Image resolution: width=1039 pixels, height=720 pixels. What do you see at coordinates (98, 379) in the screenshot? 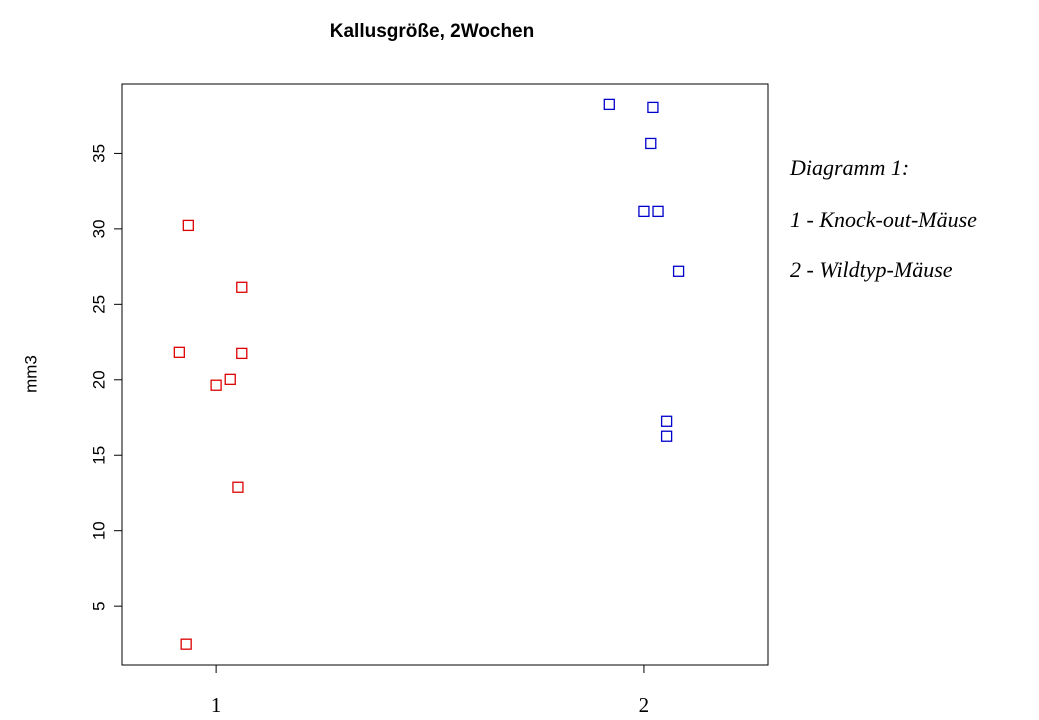
I see `y-tick-label: 20` at bounding box center [98, 379].